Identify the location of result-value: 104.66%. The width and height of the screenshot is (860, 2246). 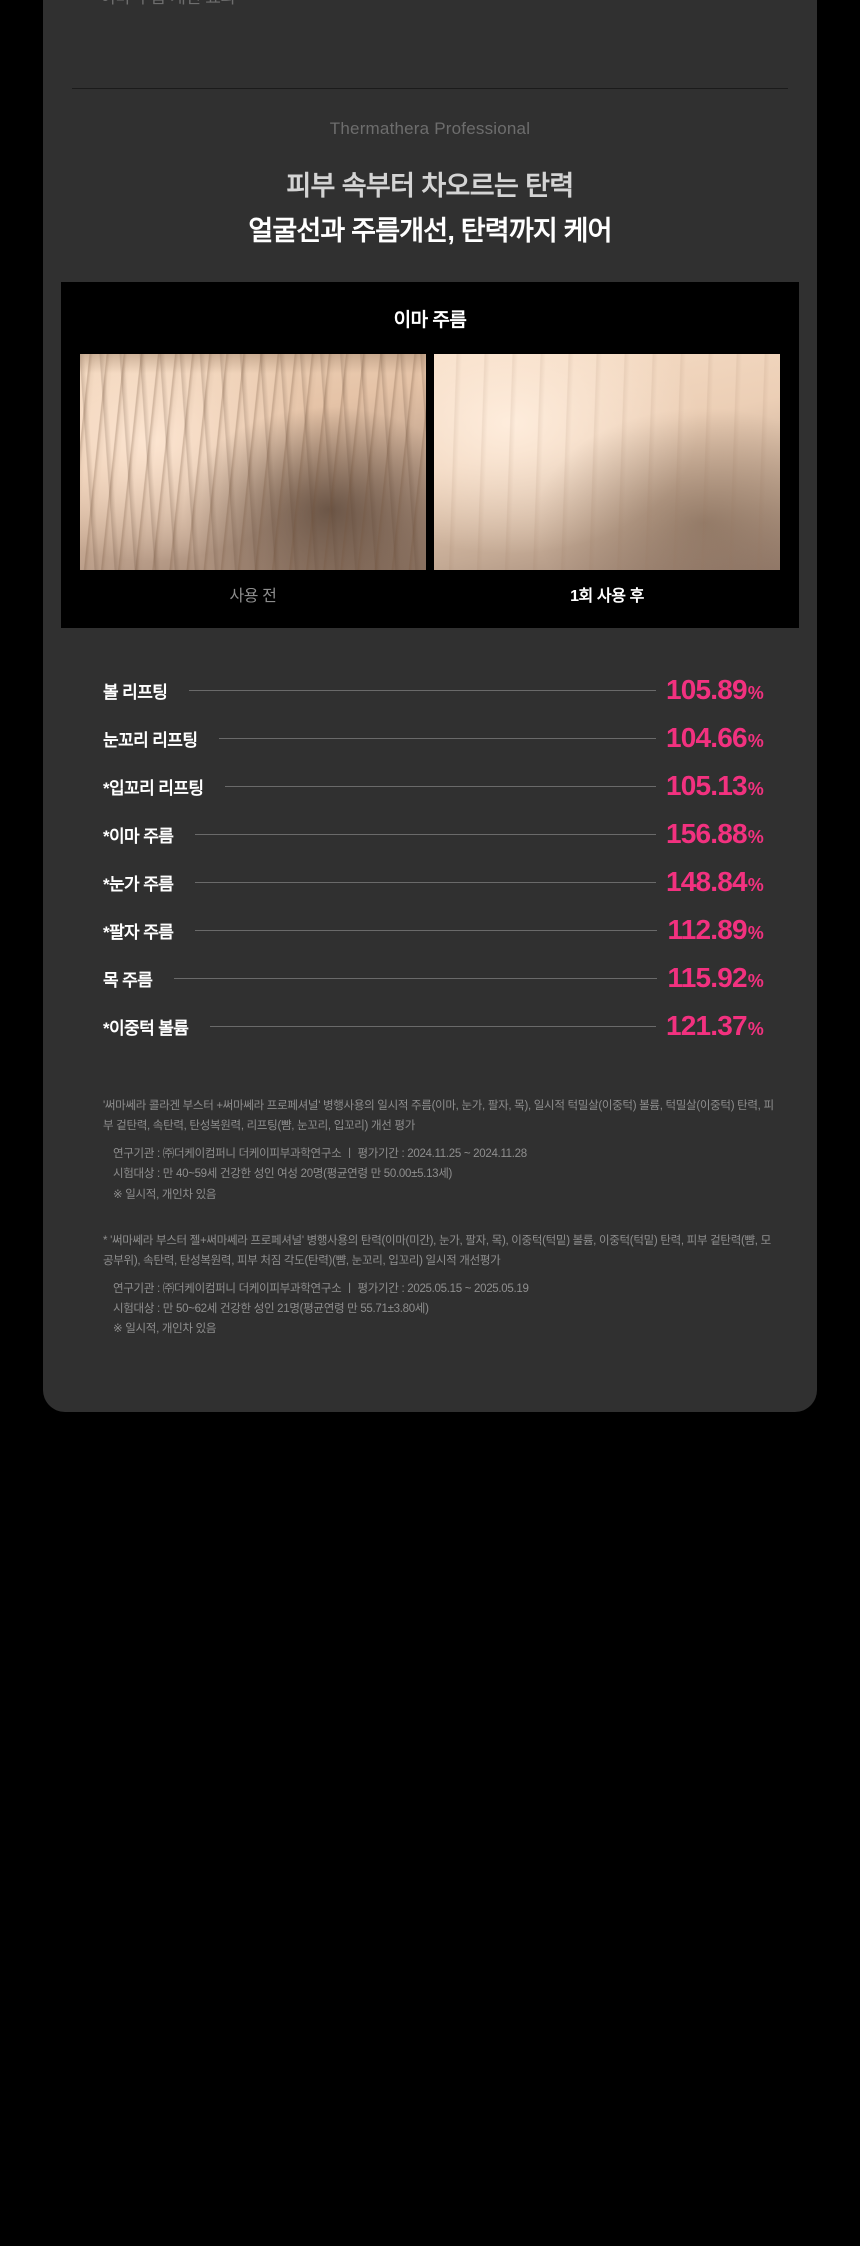
(714, 738).